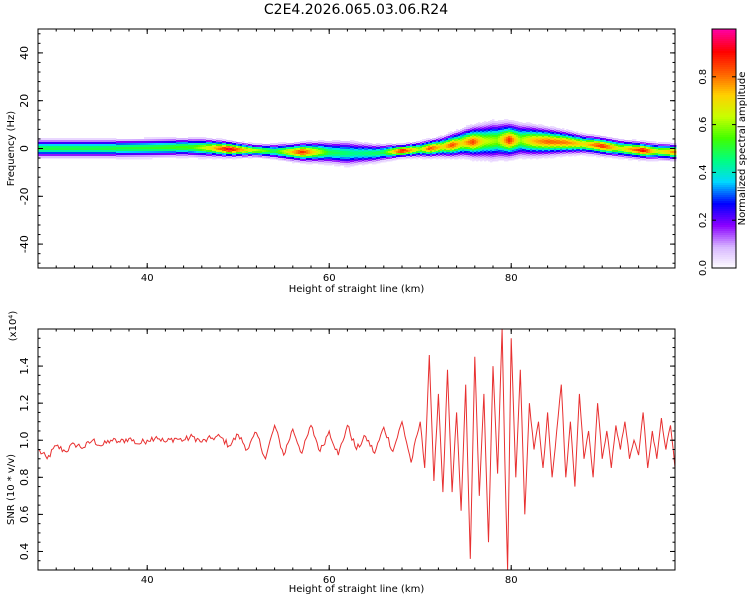 The height and width of the screenshot is (600, 750). What do you see at coordinates (24, 148) in the screenshot?
I see `heatmap-y-tick-label: 0` at bounding box center [24, 148].